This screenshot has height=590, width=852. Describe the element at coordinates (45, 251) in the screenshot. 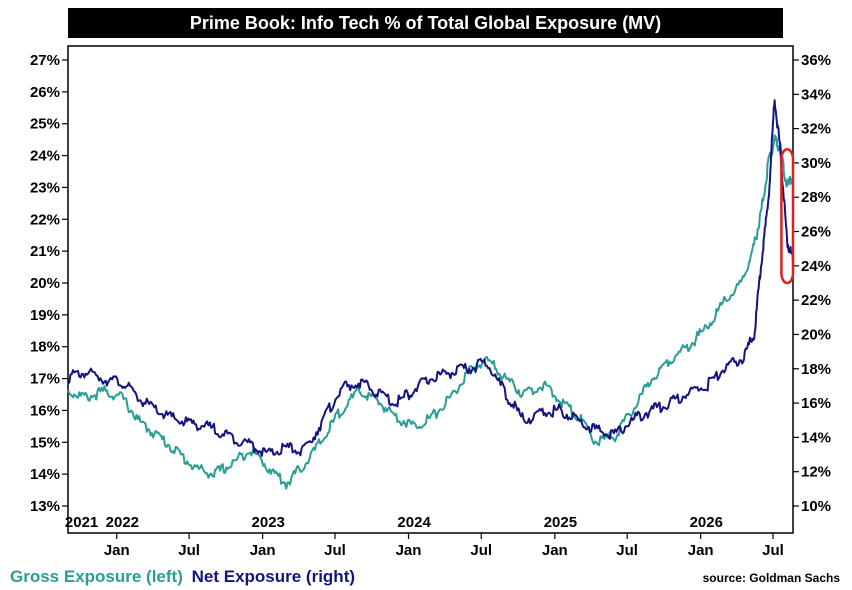

I see `left-axis-tick-label: 21%` at that location.